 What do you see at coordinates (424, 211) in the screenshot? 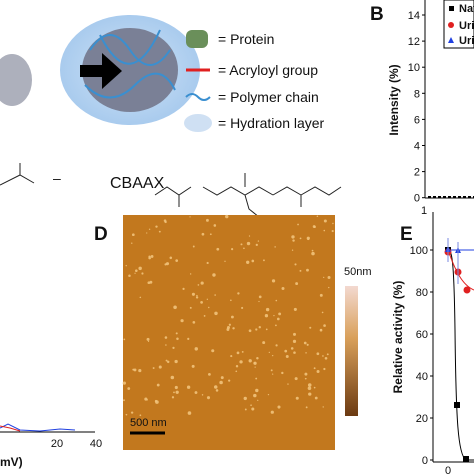
I see `x-tick-label: 1` at bounding box center [424, 211].